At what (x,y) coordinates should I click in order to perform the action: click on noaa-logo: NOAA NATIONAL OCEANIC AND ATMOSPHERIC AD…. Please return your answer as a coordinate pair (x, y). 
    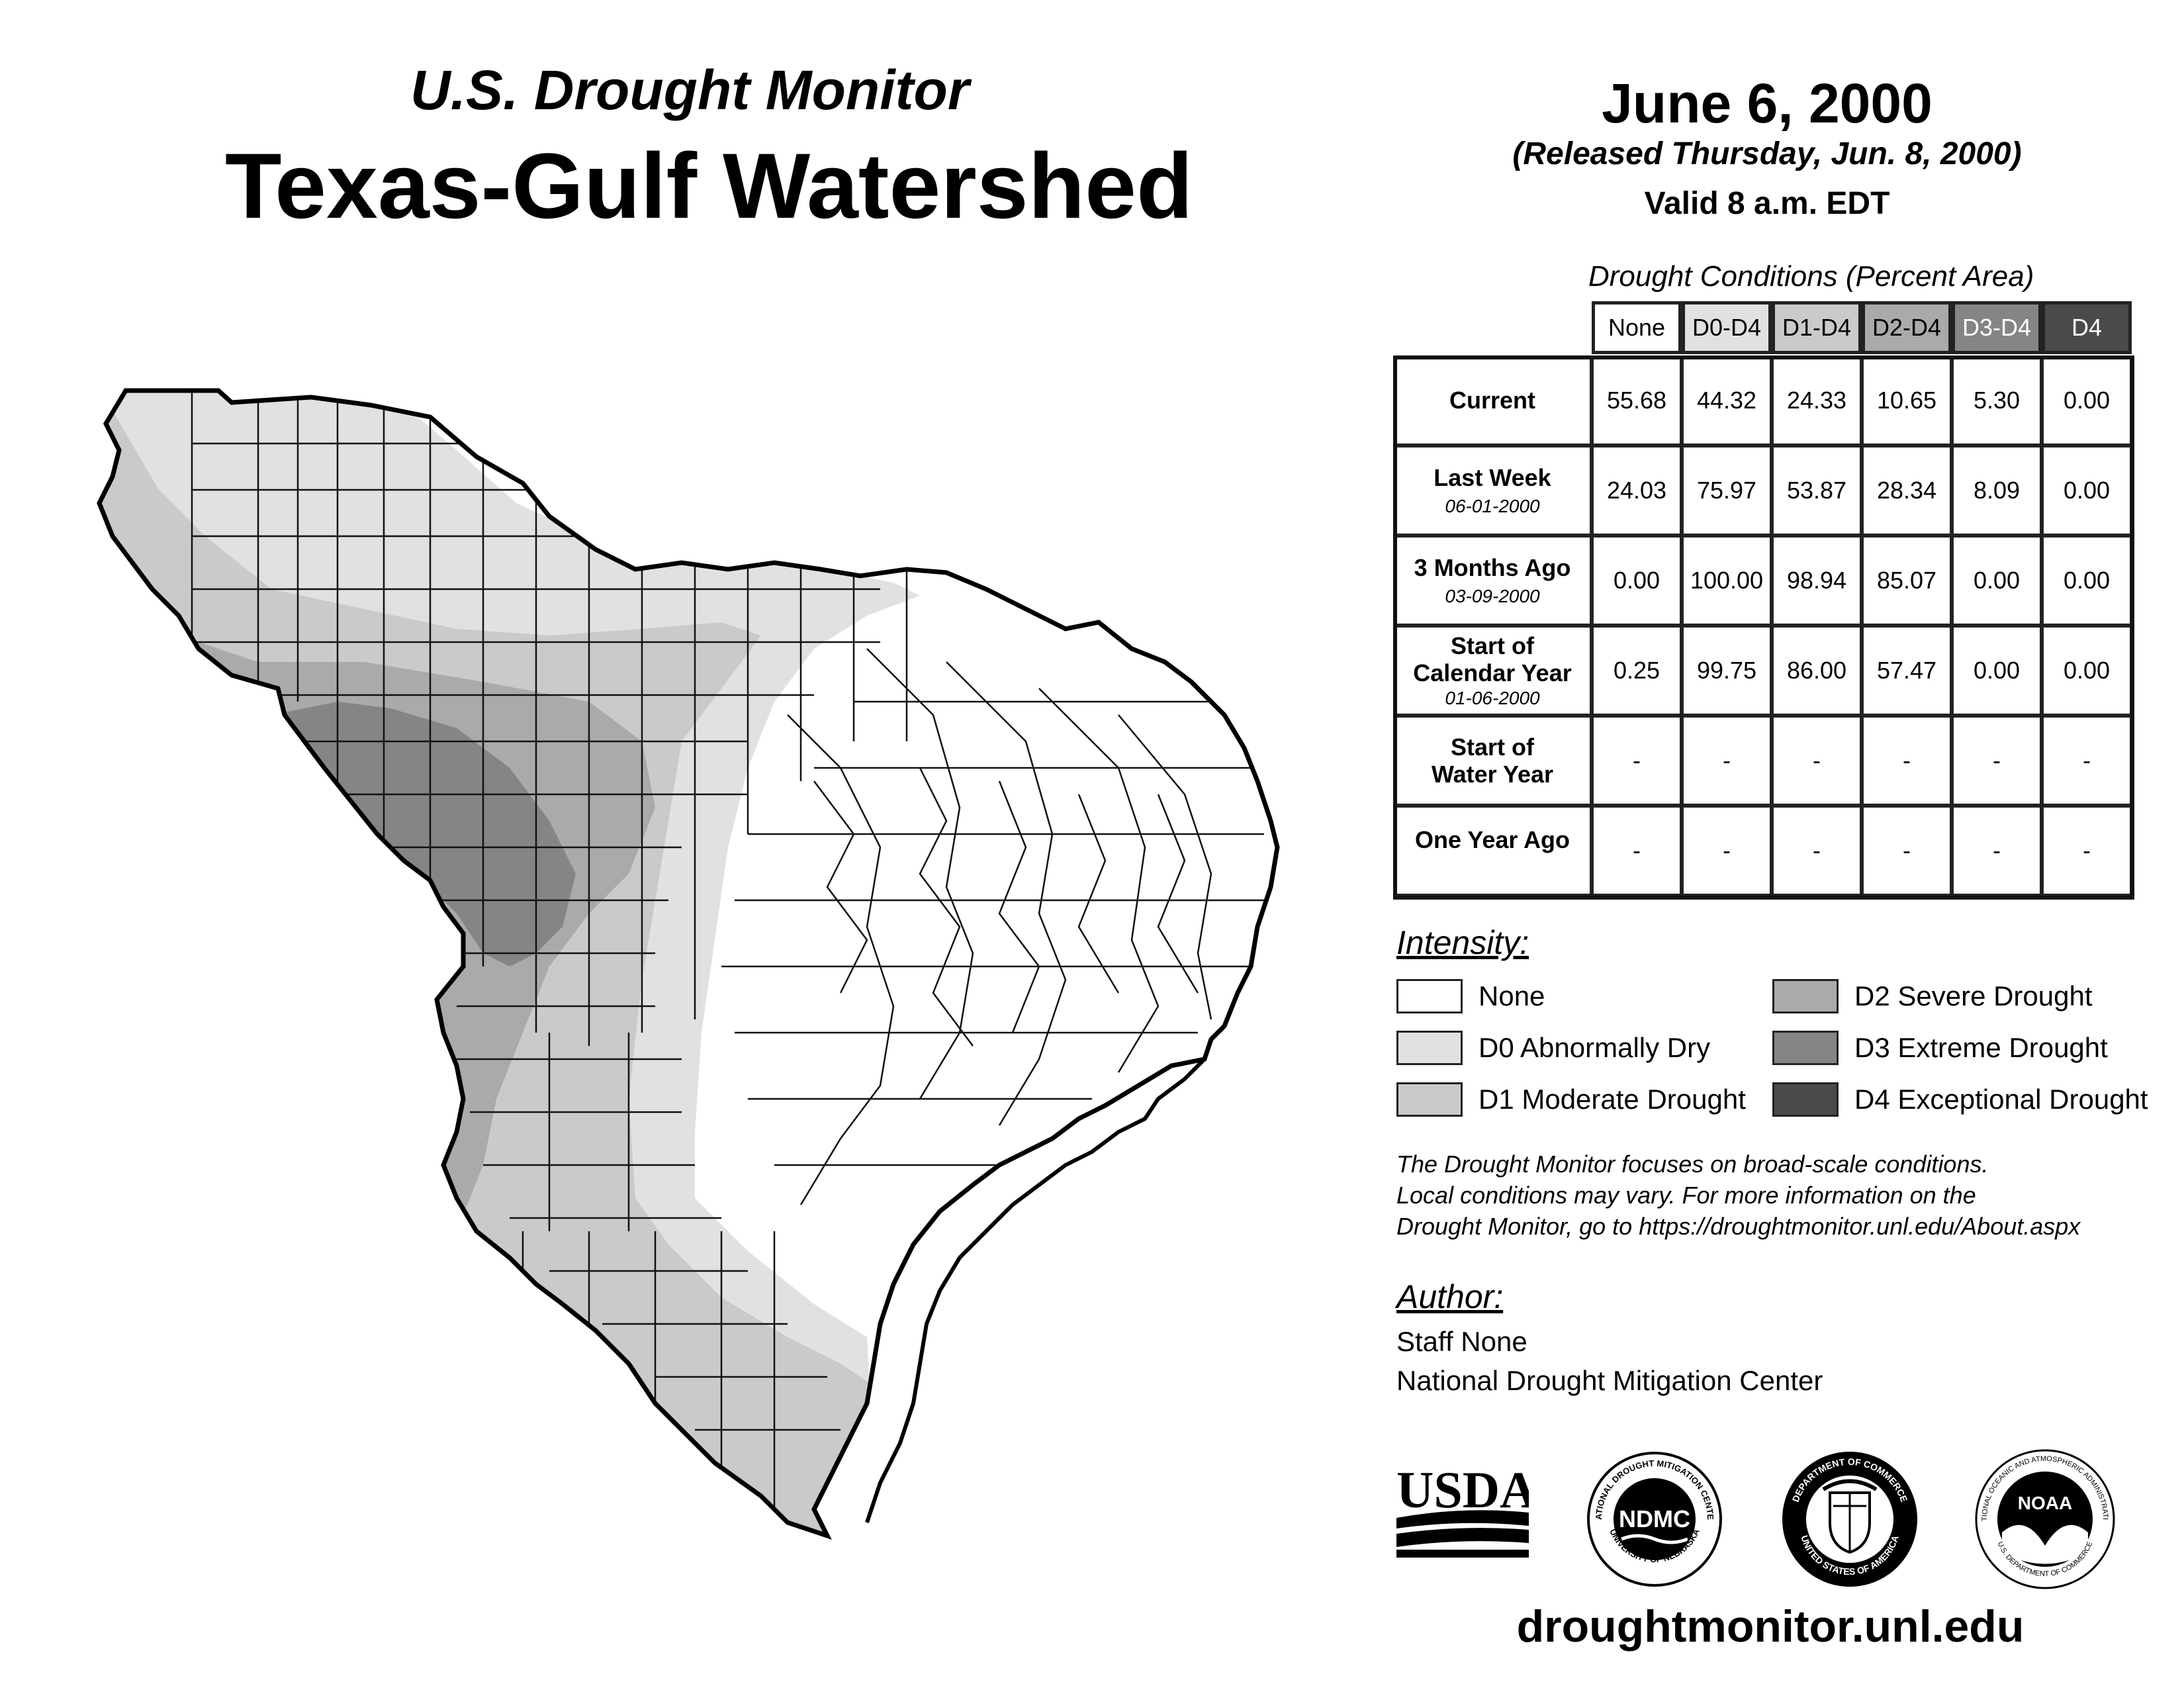
    Looking at the image, I should click on (2043, 1517).